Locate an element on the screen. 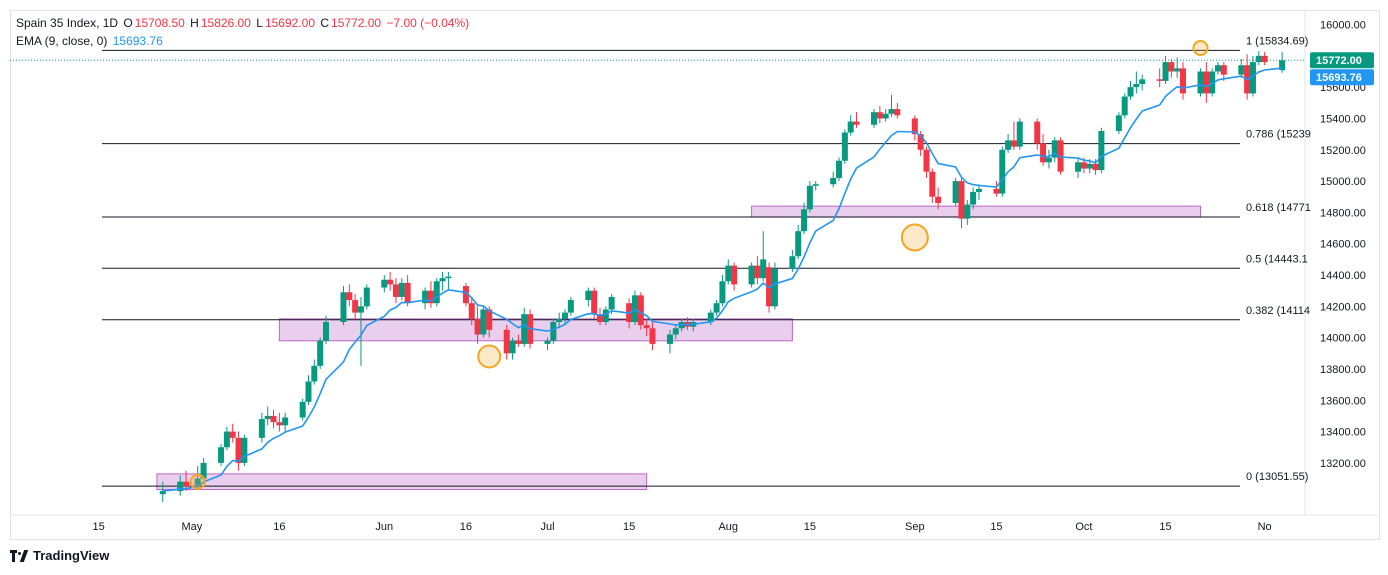  price-tick-label: 13600.00 is located at coordinates (1343, 401).